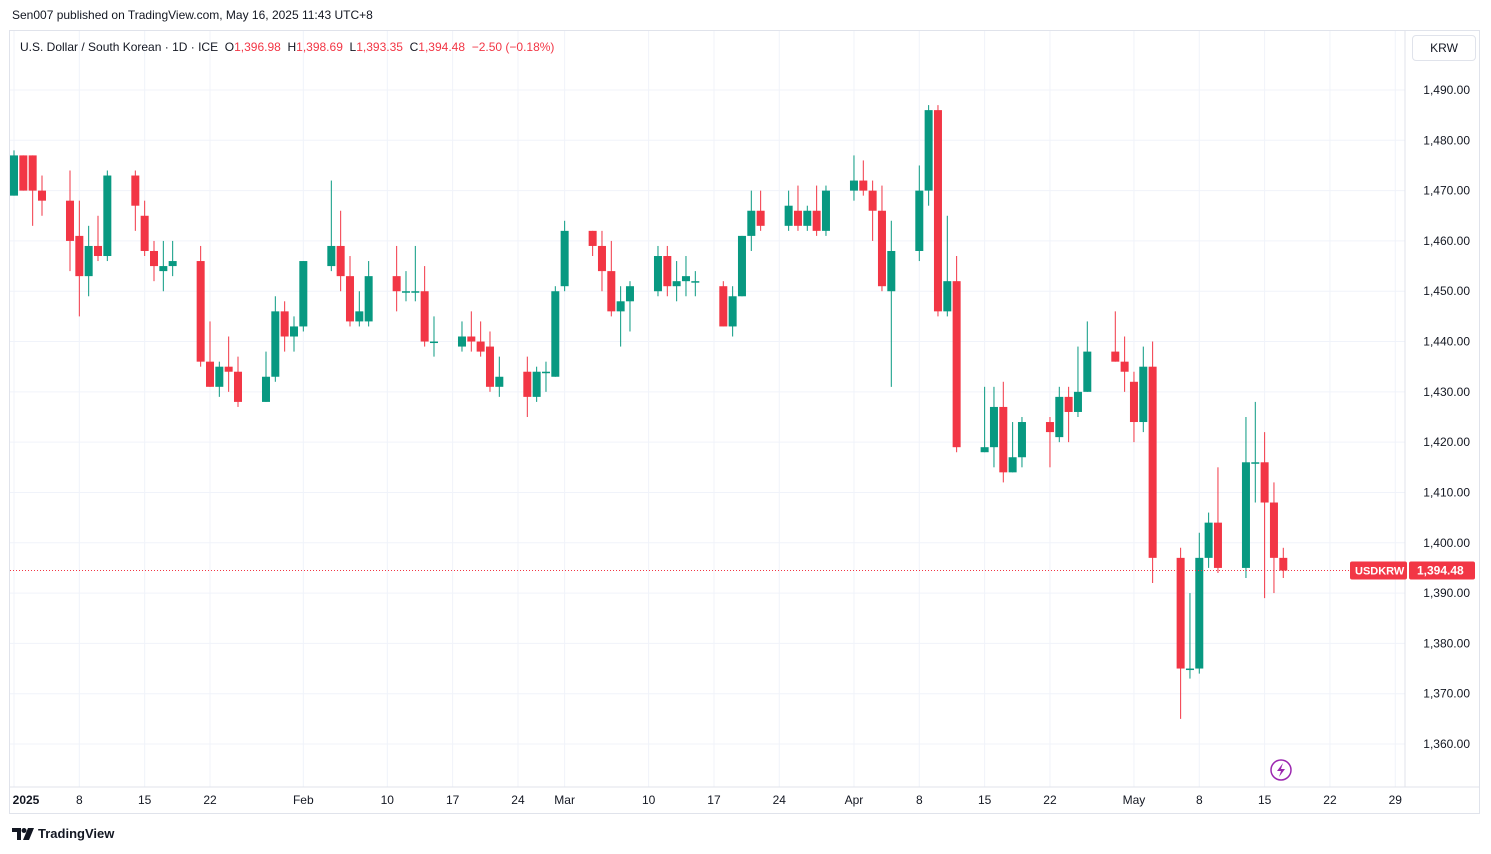  I want to click on currency-button: KRW, so click(1444, 48).